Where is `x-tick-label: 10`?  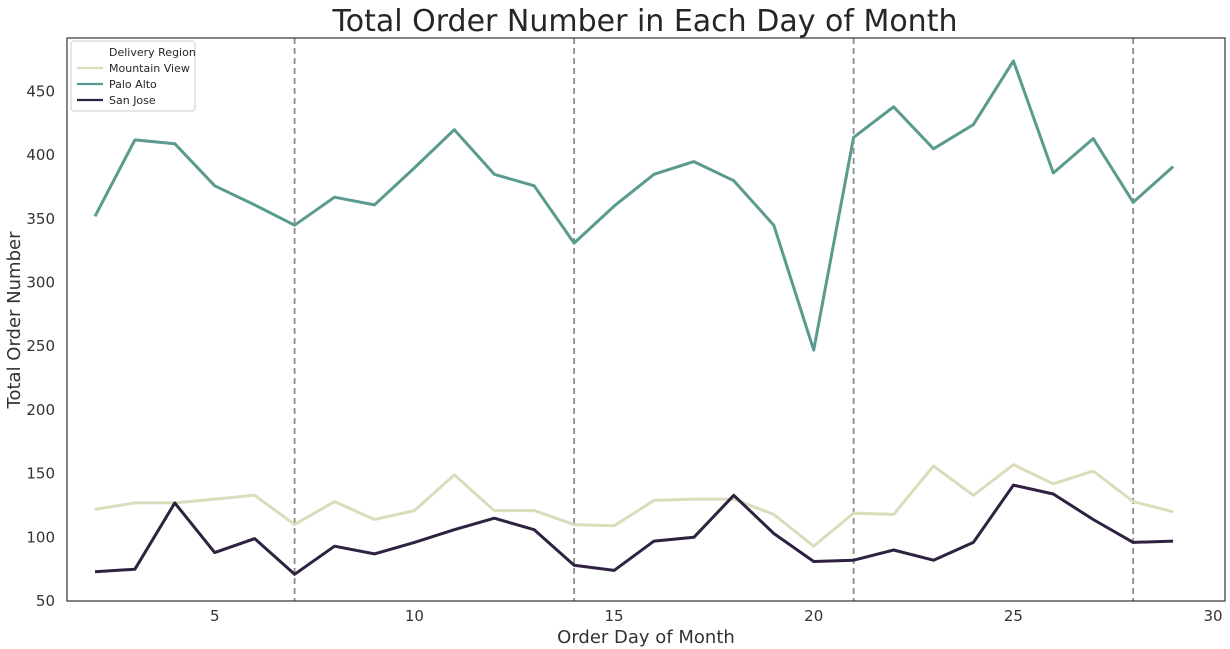 x-tick-label: 10 is located at coordinates (414, 616).